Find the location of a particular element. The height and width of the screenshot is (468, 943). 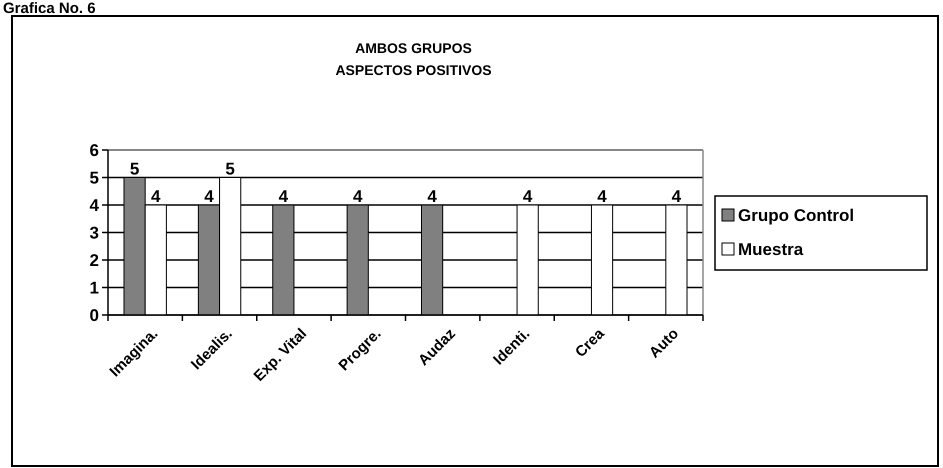

y-tick-label: 2 is located at coordinates (94, 260).